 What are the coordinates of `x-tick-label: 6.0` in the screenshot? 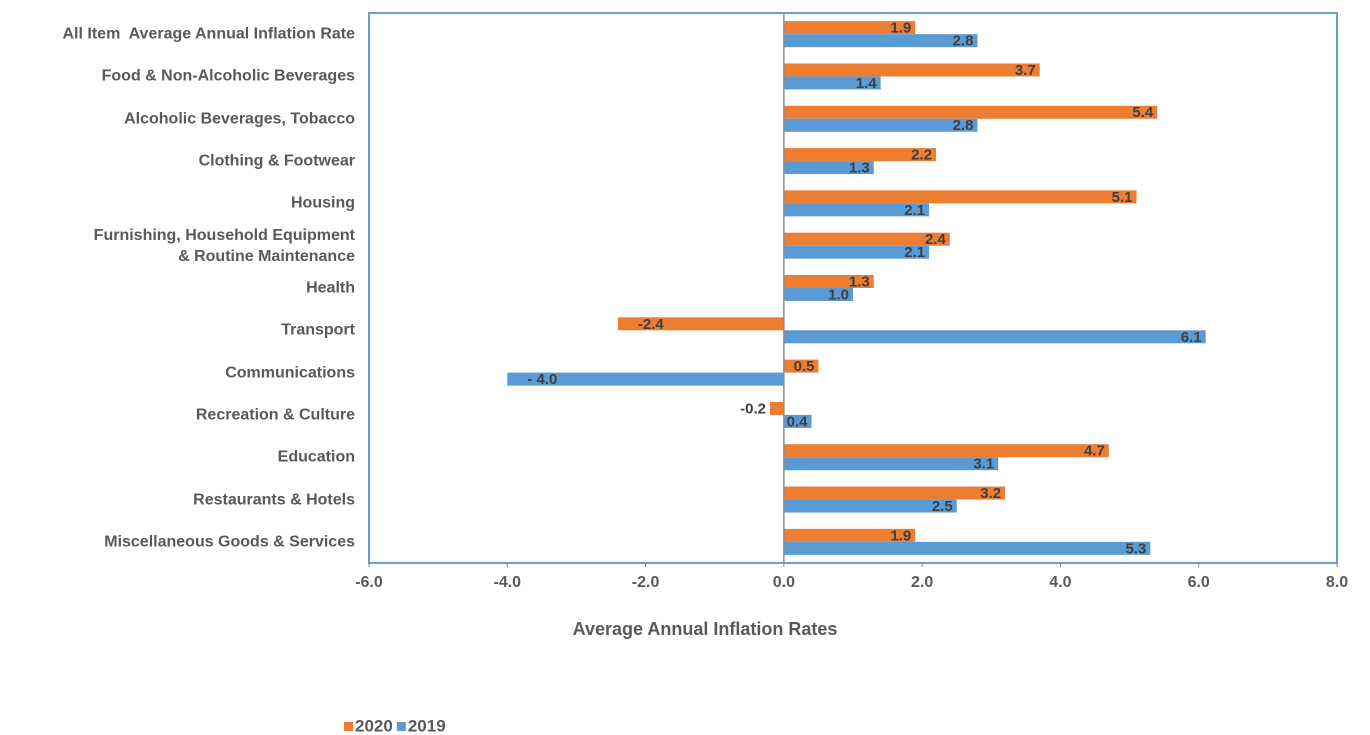 It's located at (1199, 582).